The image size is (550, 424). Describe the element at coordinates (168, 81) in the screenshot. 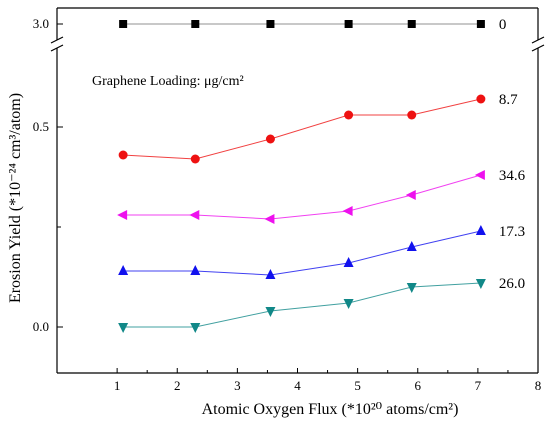

I see `graphene-loading-annotation: Graphene Loading: μg/cm²` at that location.